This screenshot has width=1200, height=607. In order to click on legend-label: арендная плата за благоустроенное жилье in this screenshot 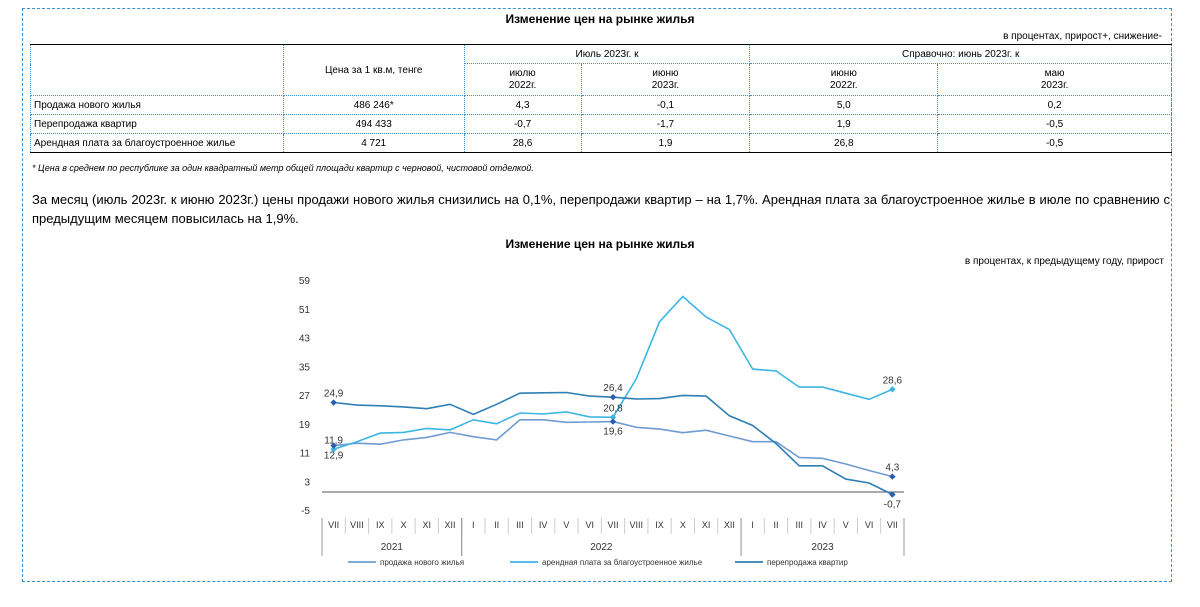, I will do `click(622, 562)`.